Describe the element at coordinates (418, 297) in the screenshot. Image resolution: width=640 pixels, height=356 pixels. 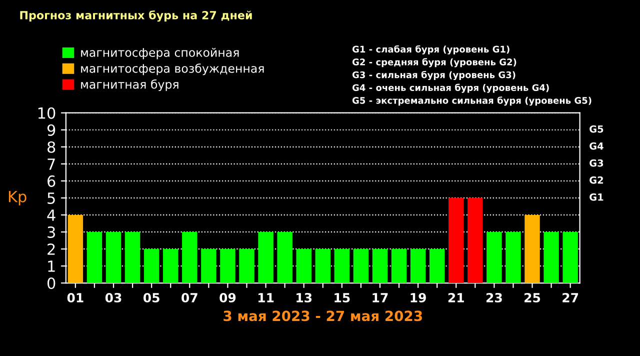
I see `x-tick-label: 19` at that location.